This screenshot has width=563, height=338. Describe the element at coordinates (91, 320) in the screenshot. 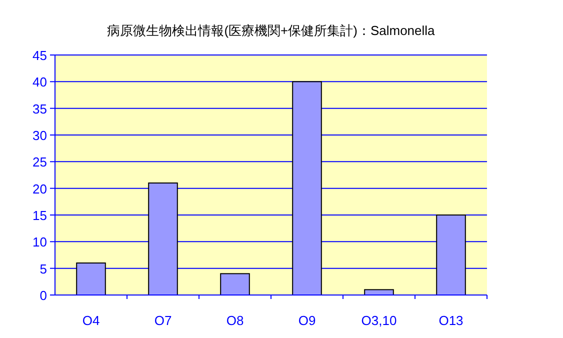

I see `x-tick-label: O4` at that location.